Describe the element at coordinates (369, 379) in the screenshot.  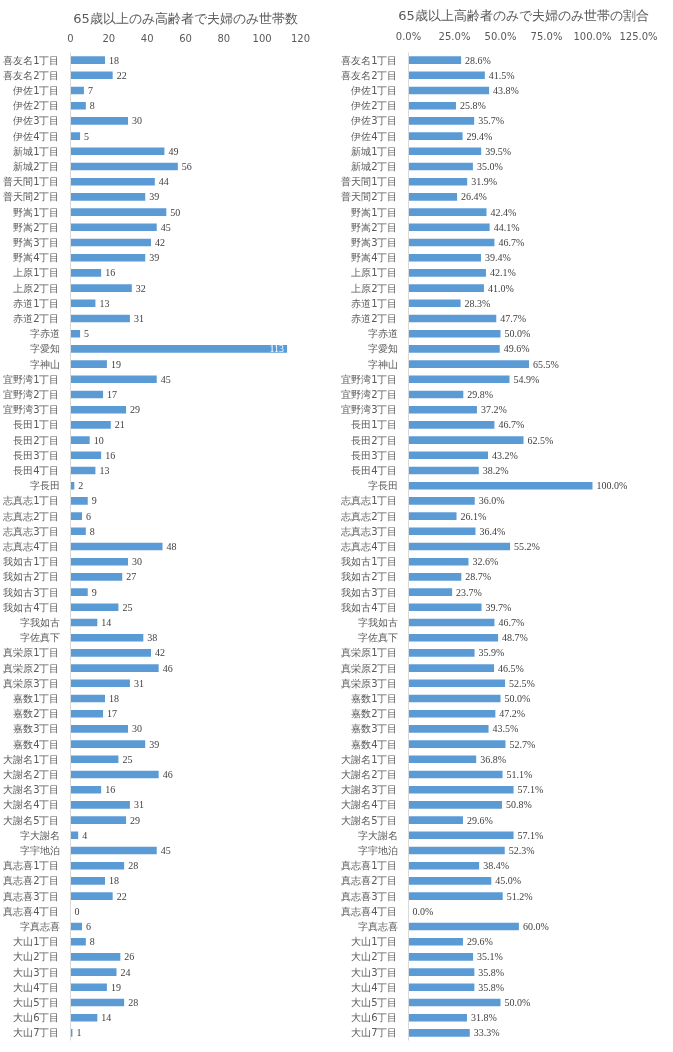
I see `y-tick-label: 宜野湾1丁目` at that location.